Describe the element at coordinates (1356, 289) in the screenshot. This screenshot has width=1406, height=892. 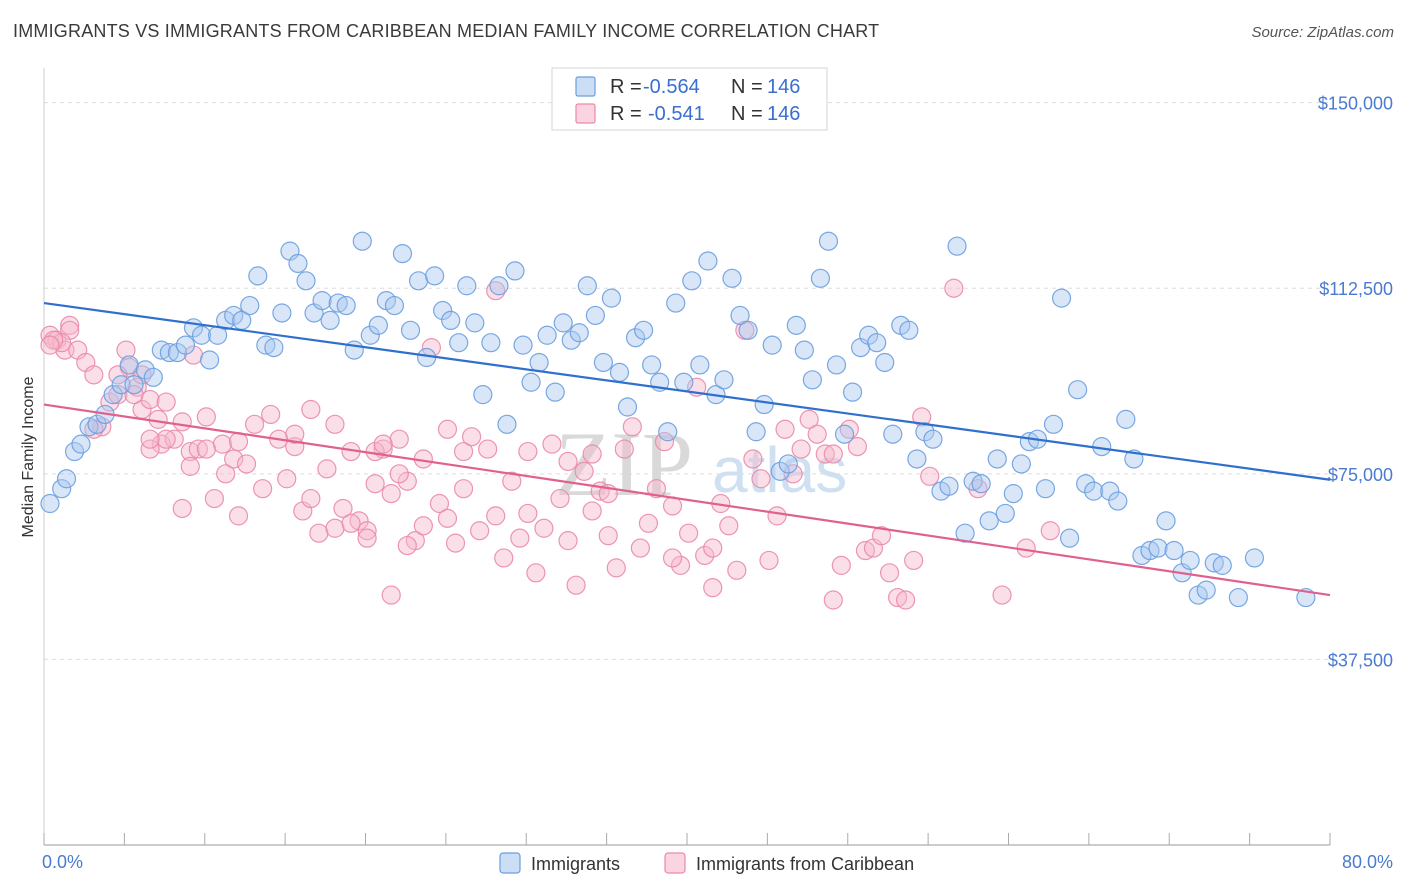
I see `y-tick-label-2: $112,500` at that location.